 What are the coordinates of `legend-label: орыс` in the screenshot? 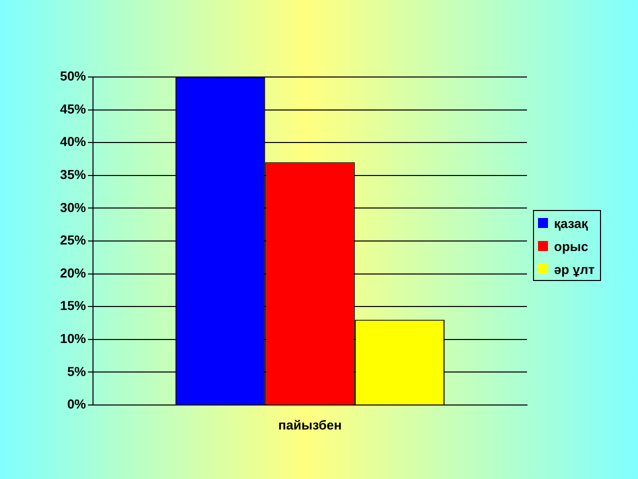 It's located at (571, 246).